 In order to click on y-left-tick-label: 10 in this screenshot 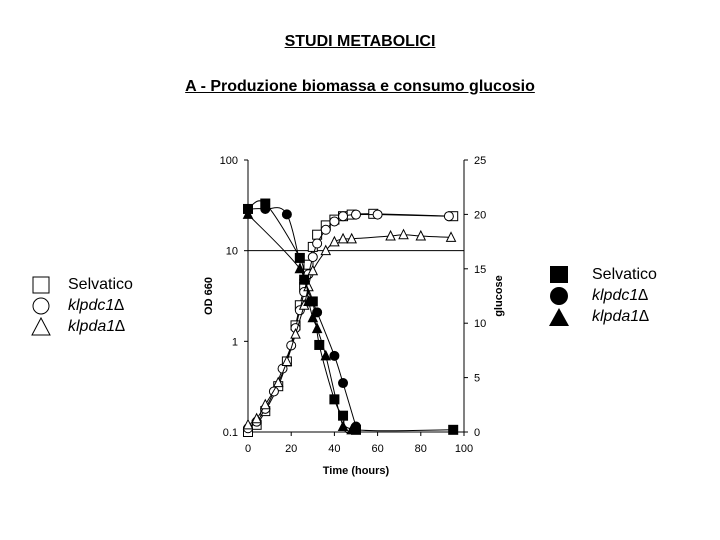, I will do `click(232, 252)`.